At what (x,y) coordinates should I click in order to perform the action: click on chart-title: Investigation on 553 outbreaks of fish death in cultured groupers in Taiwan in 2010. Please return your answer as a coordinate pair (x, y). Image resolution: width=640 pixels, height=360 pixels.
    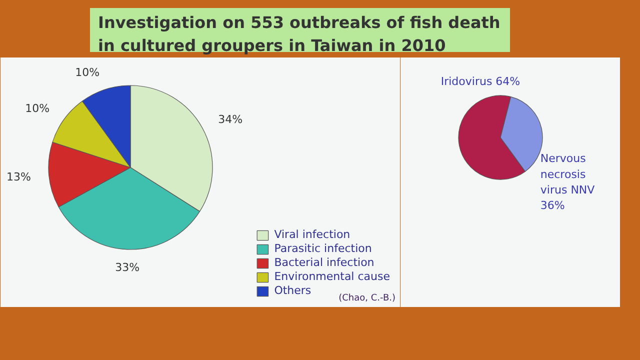
    Looking at the image, I should click on (300, 34).